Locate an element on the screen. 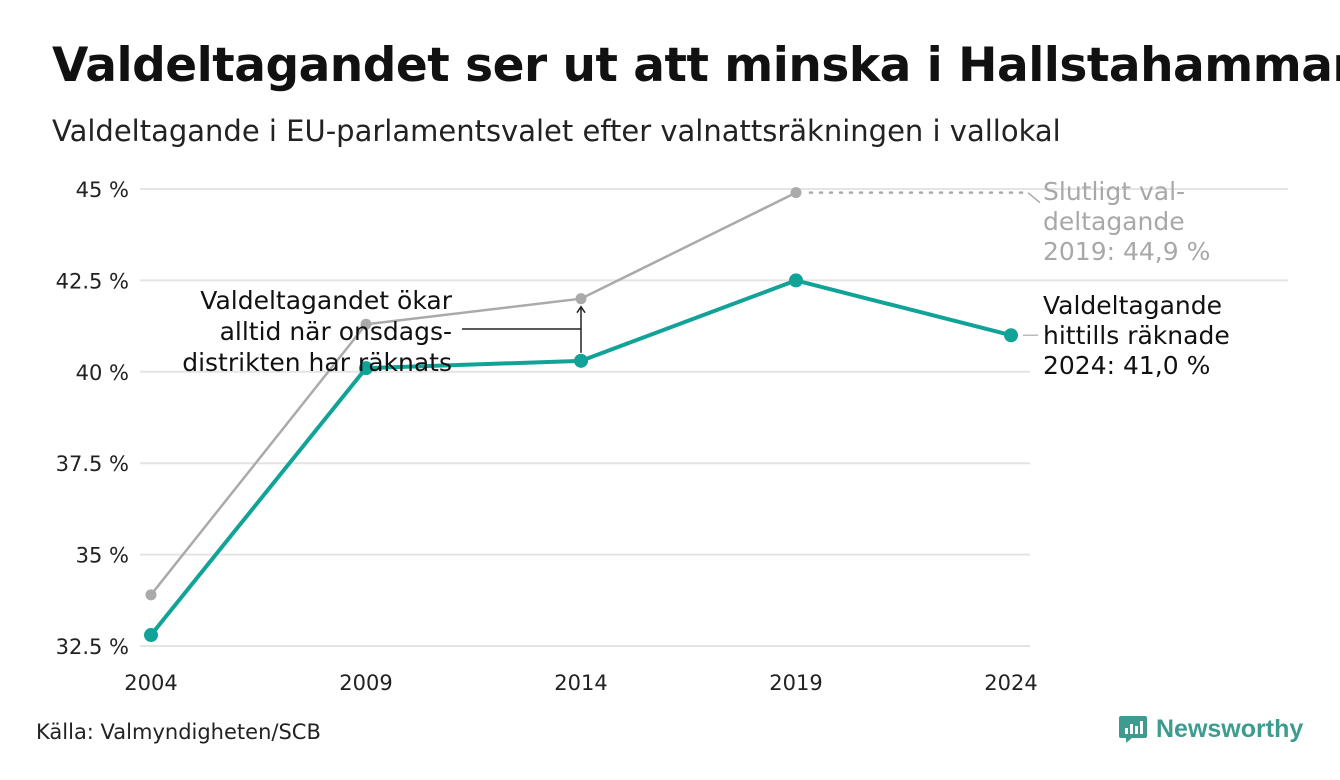 This screenshot has width=1340, height=780. increase-note-text: alltid när onsdags- is located at coordinates (336, 331).